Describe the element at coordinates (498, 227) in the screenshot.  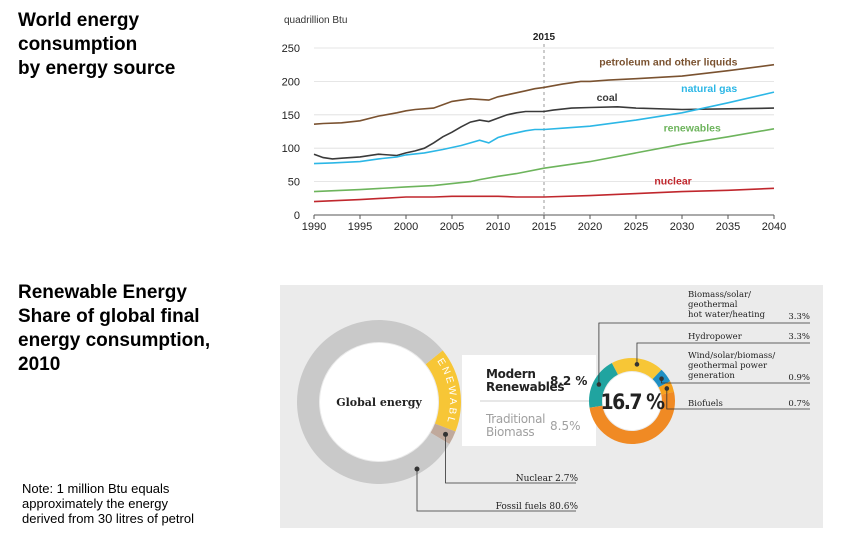
I see `x-tick-label: 2010` at that location.